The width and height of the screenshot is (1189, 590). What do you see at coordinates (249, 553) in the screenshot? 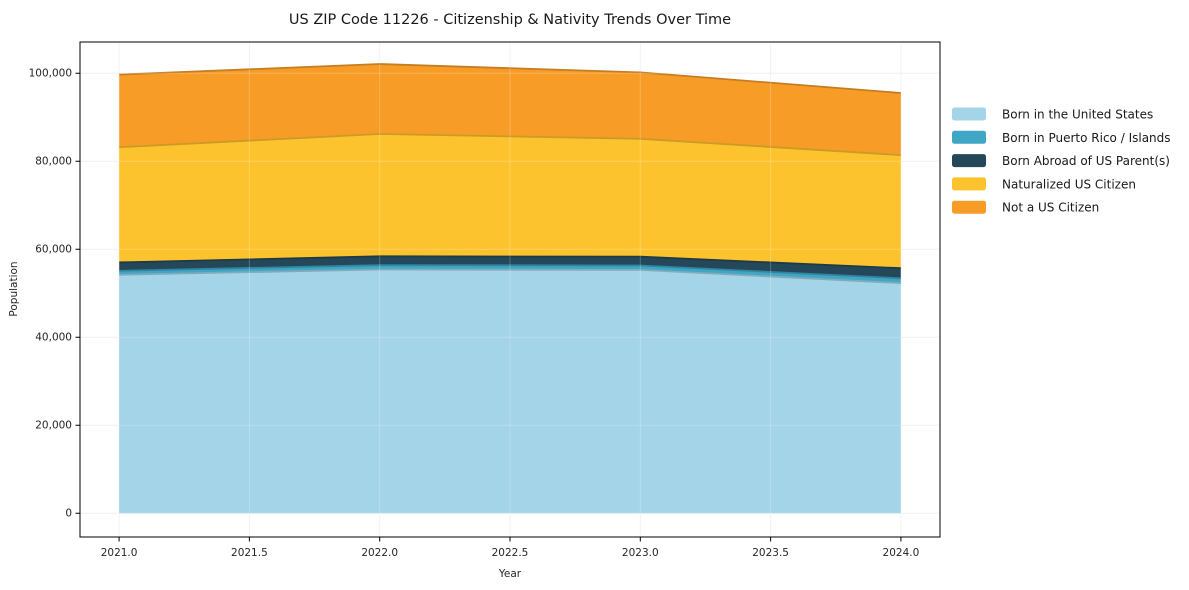
I see `x-tick-label: 2021.5` at bounding box center [249, 553].